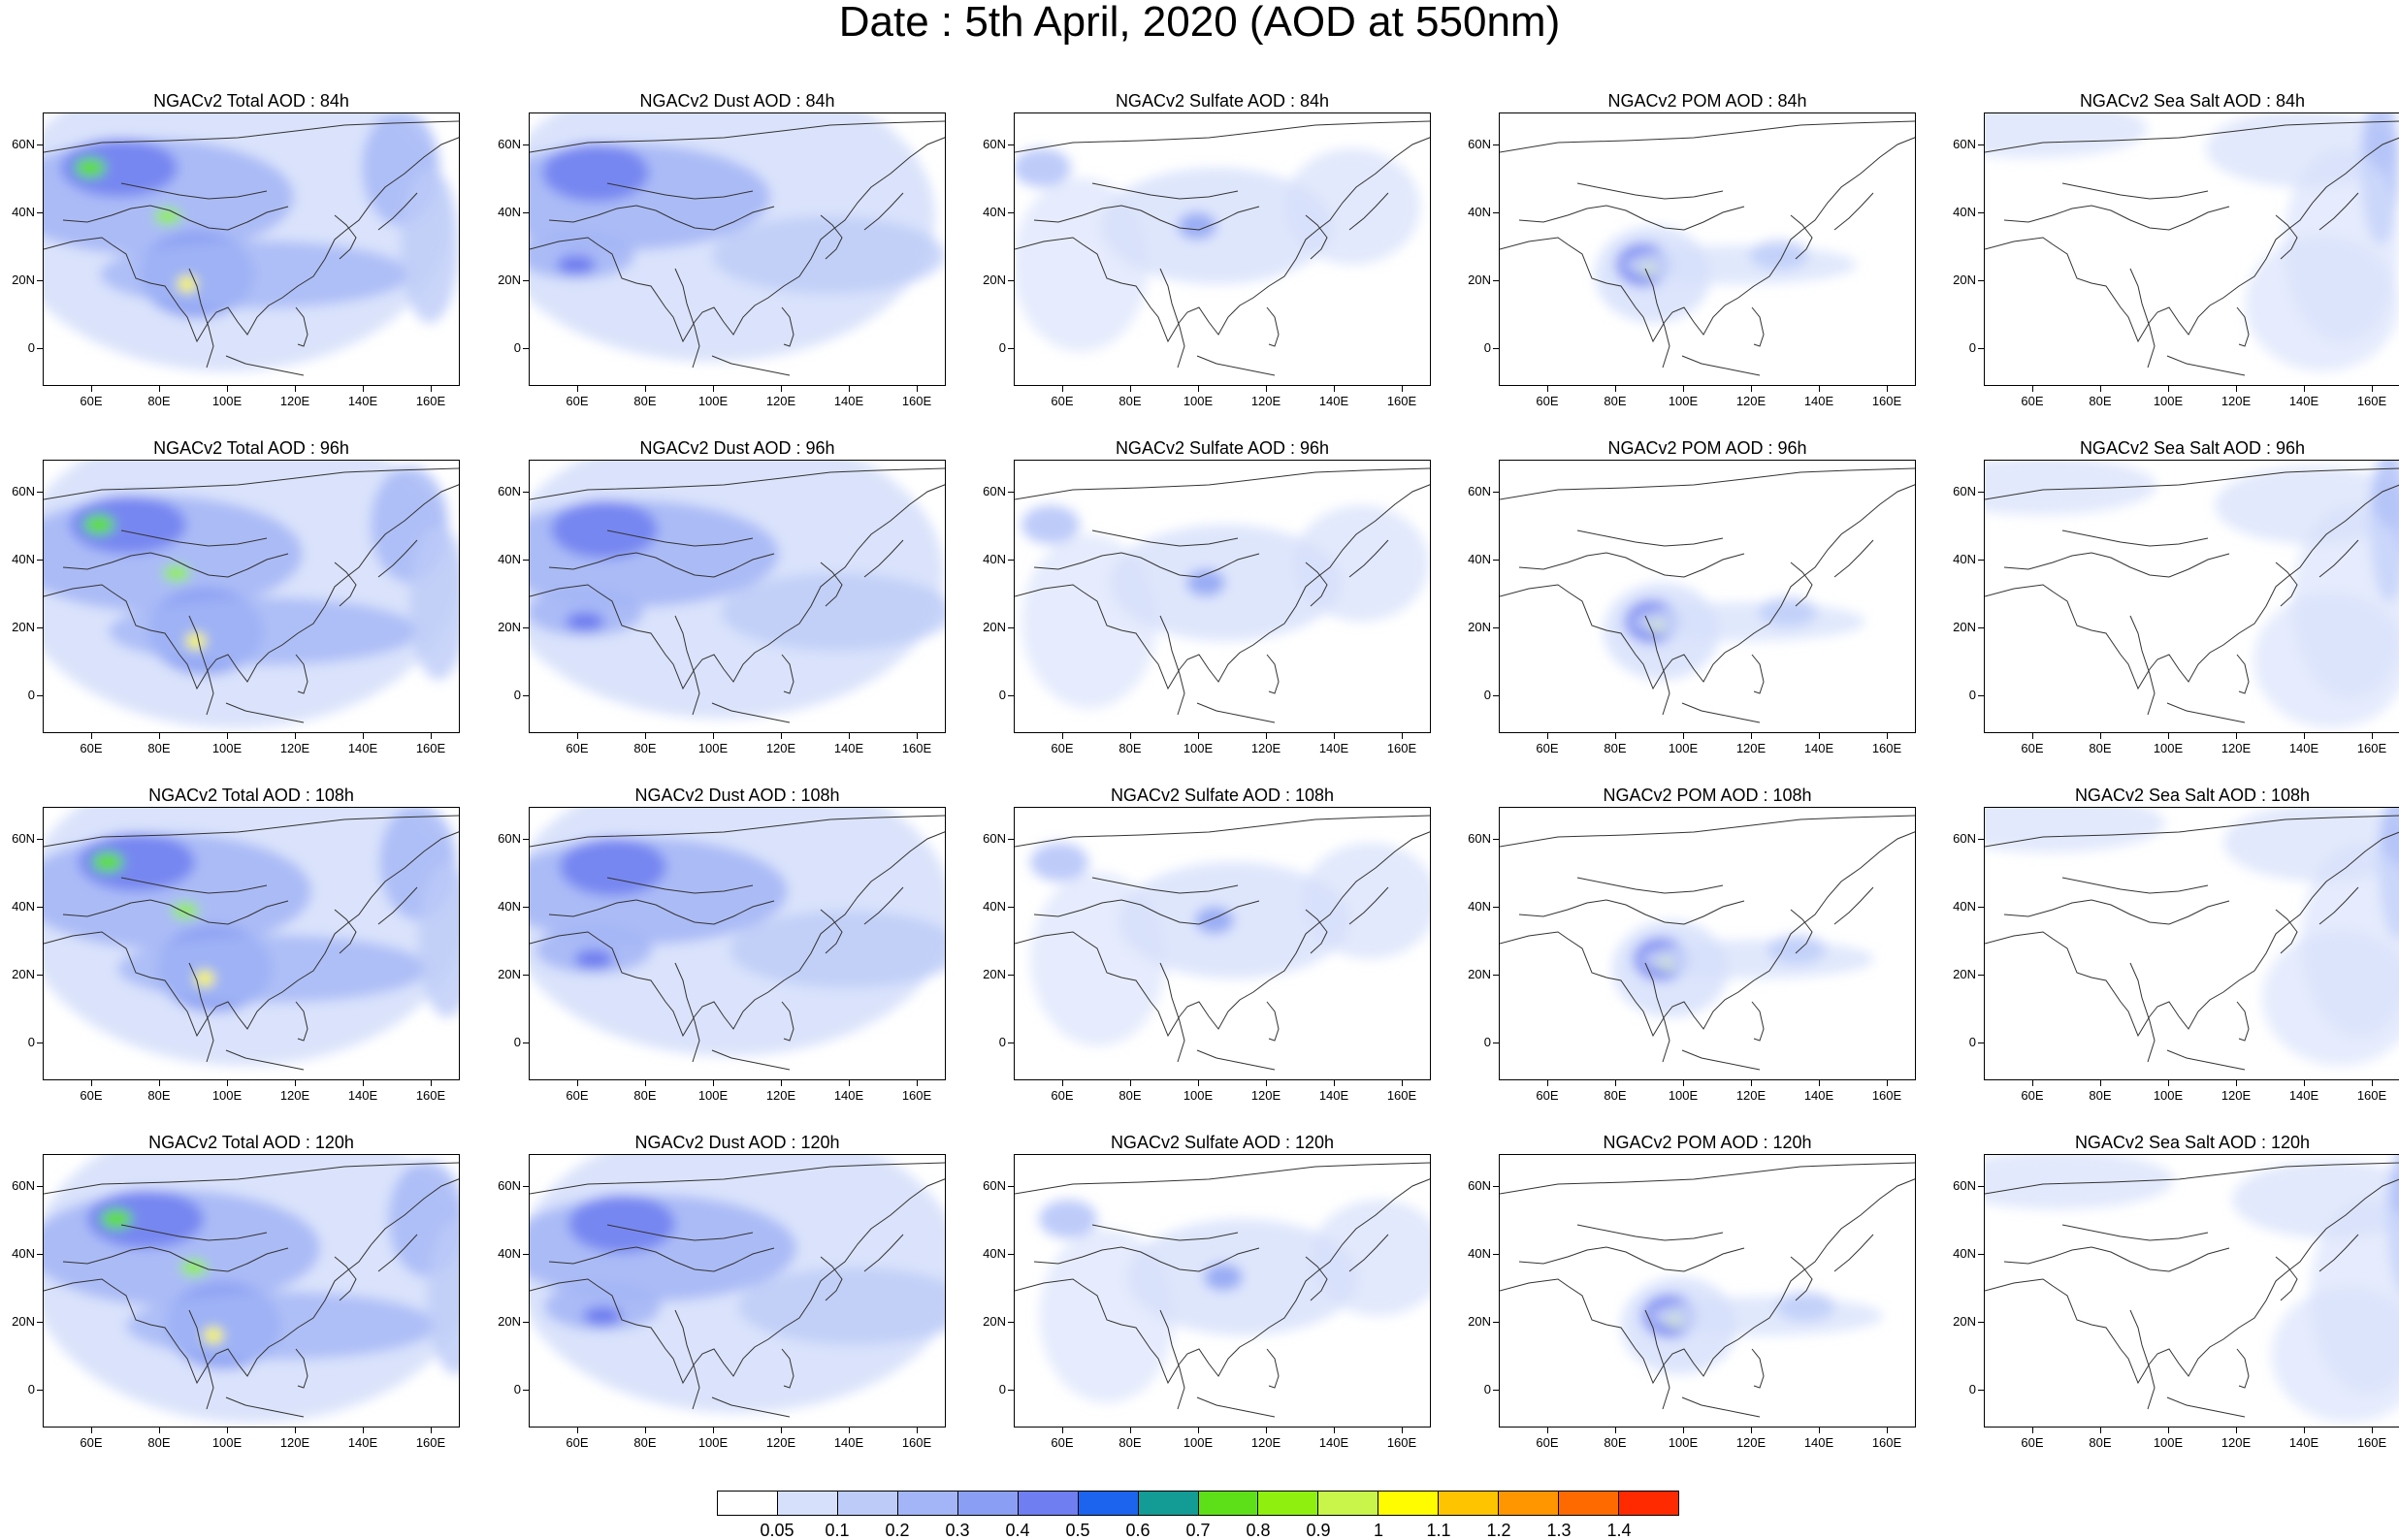  What do you see at coordinates (988, 1504) in the screenshot?
I see `colorbar-swatch` at bounding box center [988, 1504].